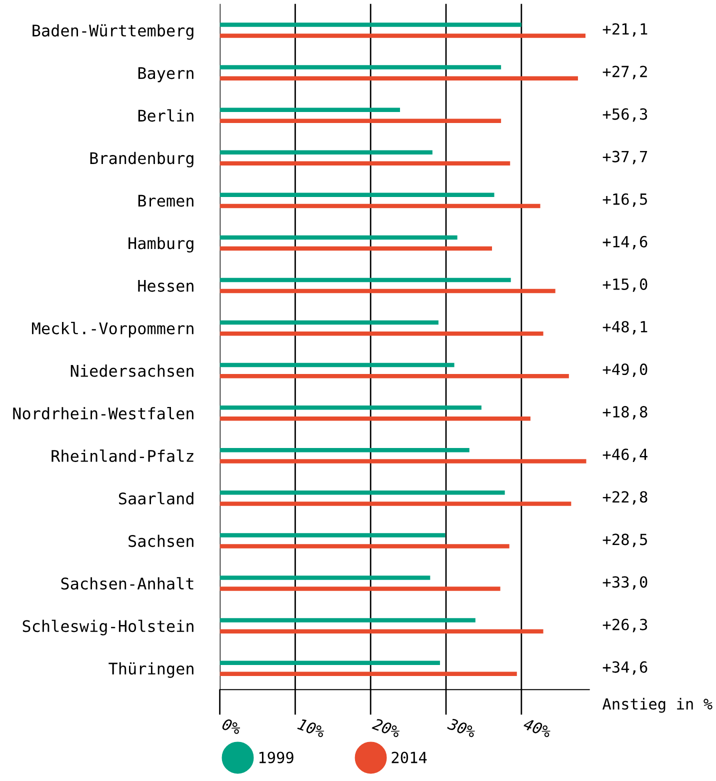 This screenshot has width=716, height=781. Describe the element at coordinates (625, 157) in the screenshot. I see `text: +37,7` at that location.